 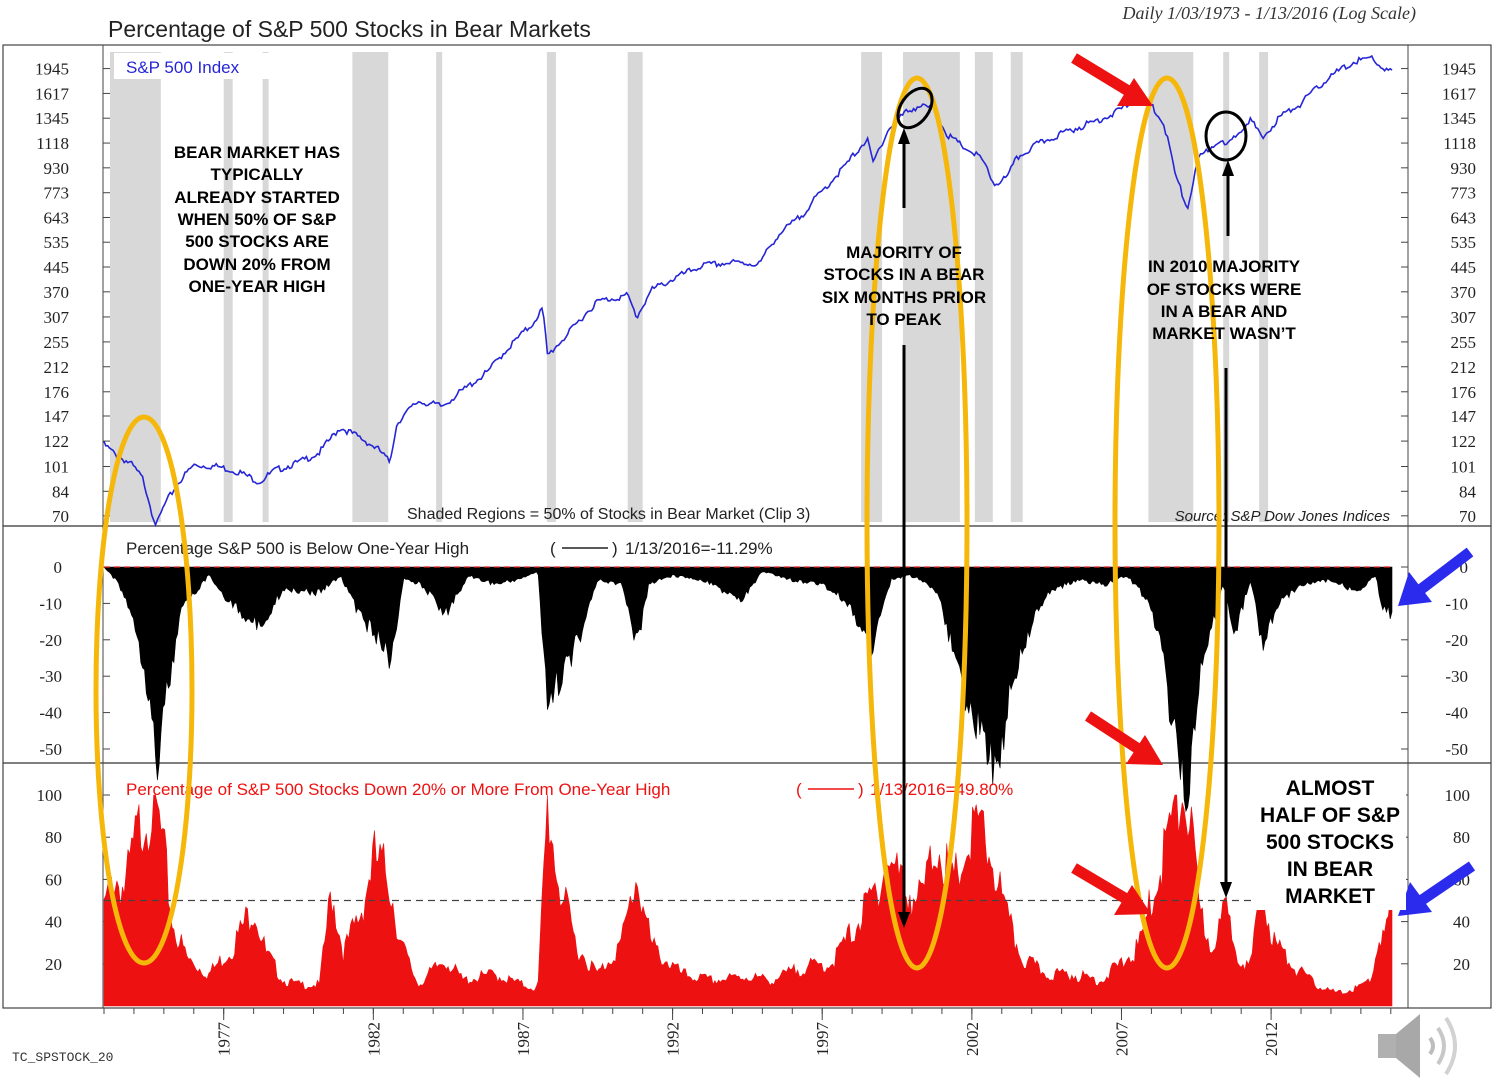 I want to click on y-tick-label: 370, so click(x=57, y=292).